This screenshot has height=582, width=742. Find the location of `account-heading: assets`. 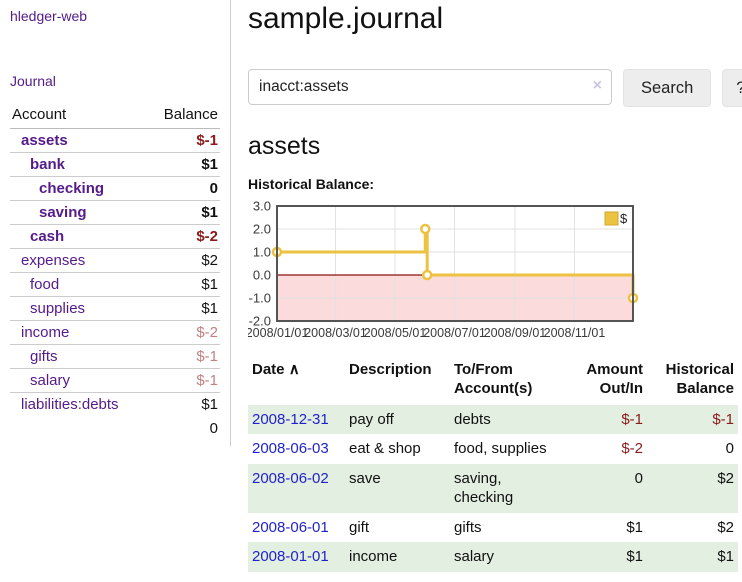

account-heading: assets is located at coordinates (284, 146).